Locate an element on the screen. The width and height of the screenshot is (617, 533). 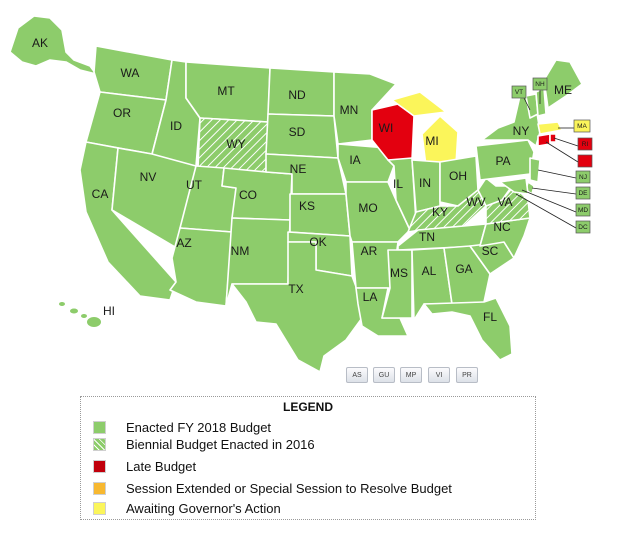
small-state-callout-lines is located at coordinates (547, 159).